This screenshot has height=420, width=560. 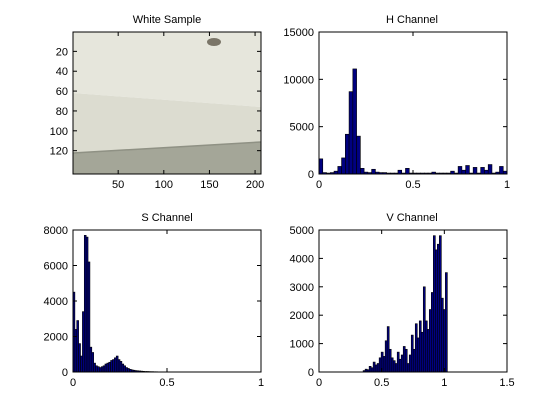 I want to click on debris-object, so click(x=214, y=42).